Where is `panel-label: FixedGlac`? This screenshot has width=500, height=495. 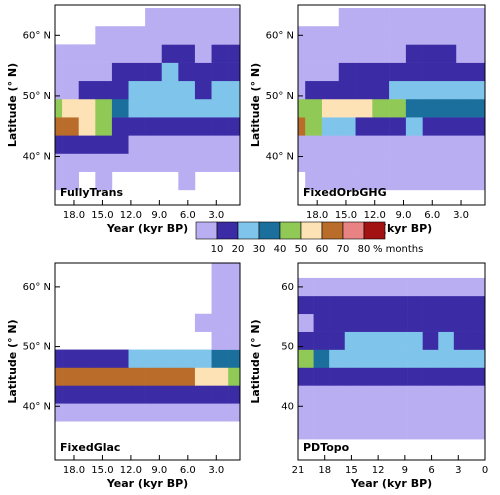 panel-label: FixedGlac is located at coordinates (90, 447).